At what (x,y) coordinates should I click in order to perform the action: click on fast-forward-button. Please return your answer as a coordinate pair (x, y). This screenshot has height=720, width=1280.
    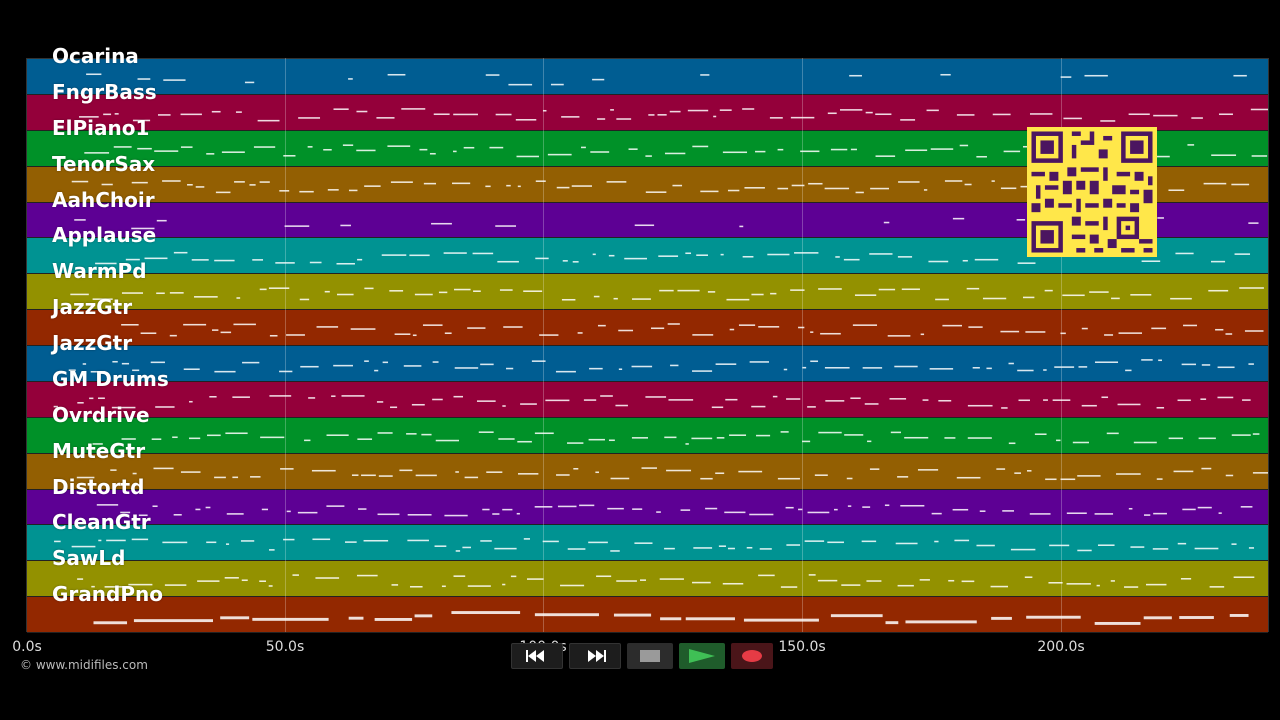
    Looking at the image, I should click on (595, 656).